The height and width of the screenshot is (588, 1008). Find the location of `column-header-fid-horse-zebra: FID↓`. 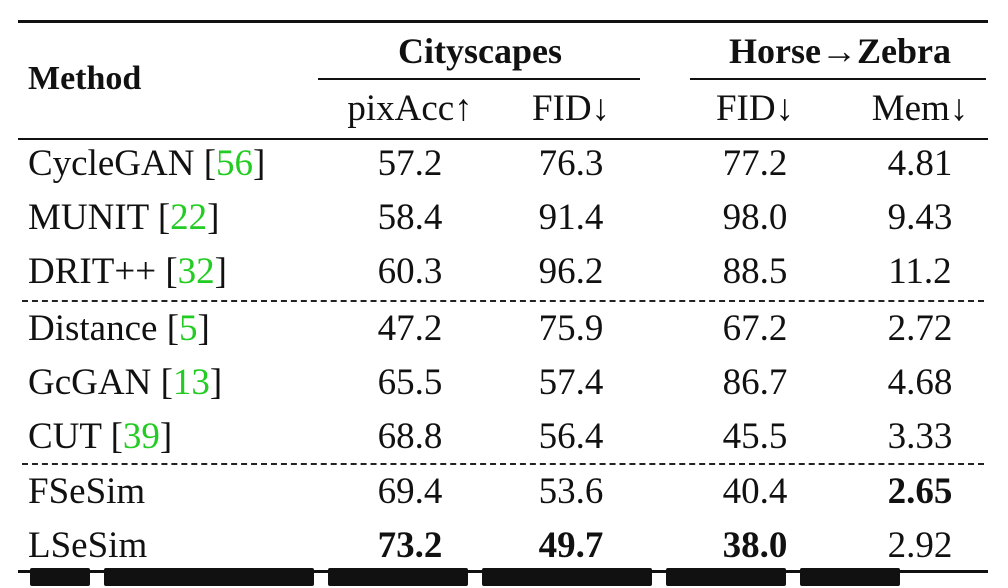

column-header-fid-horse-zebra: FID↓ is located at coordinates (755, 108).